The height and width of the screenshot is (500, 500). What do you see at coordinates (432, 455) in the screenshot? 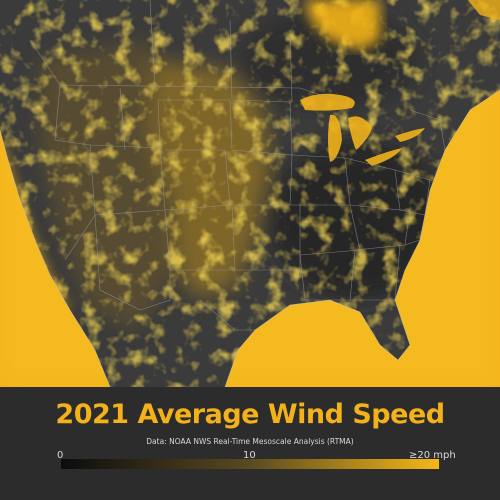
I see `legend-tick-max: ≥20 mph` at bounding box center [432, 455].